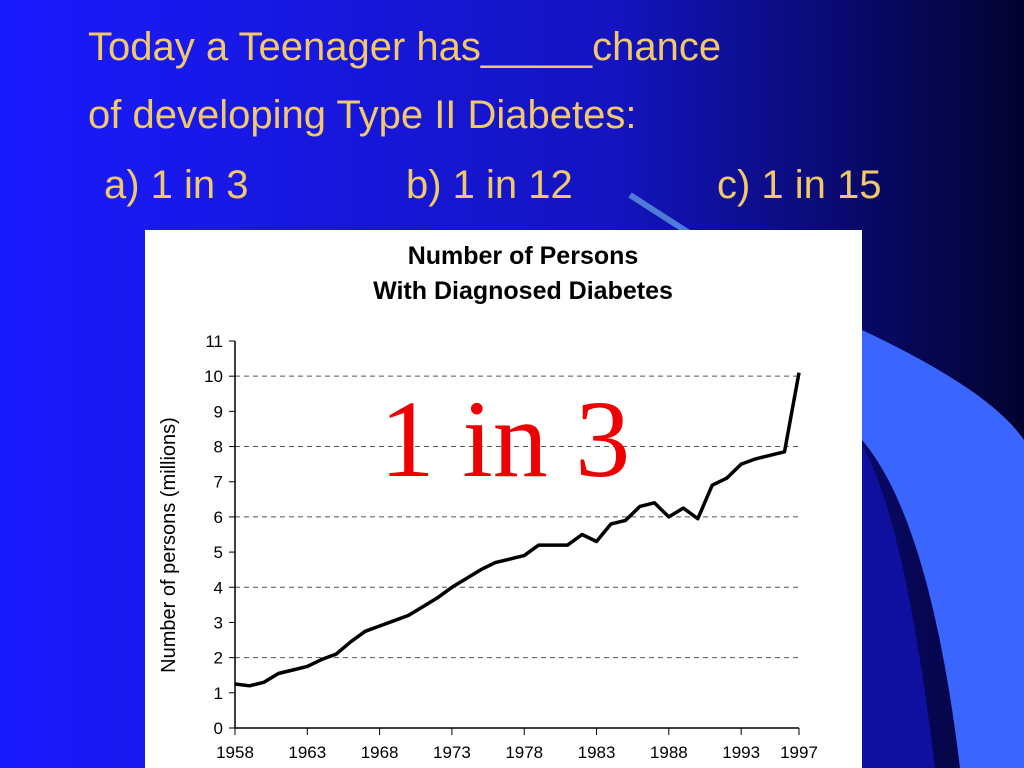 The height and width of the screenshot is (768, 1024). What do you see at coordinates (505, 439) in the screenshot?
I see `annotation: 1 in 3` at bounding box center [505, 439].